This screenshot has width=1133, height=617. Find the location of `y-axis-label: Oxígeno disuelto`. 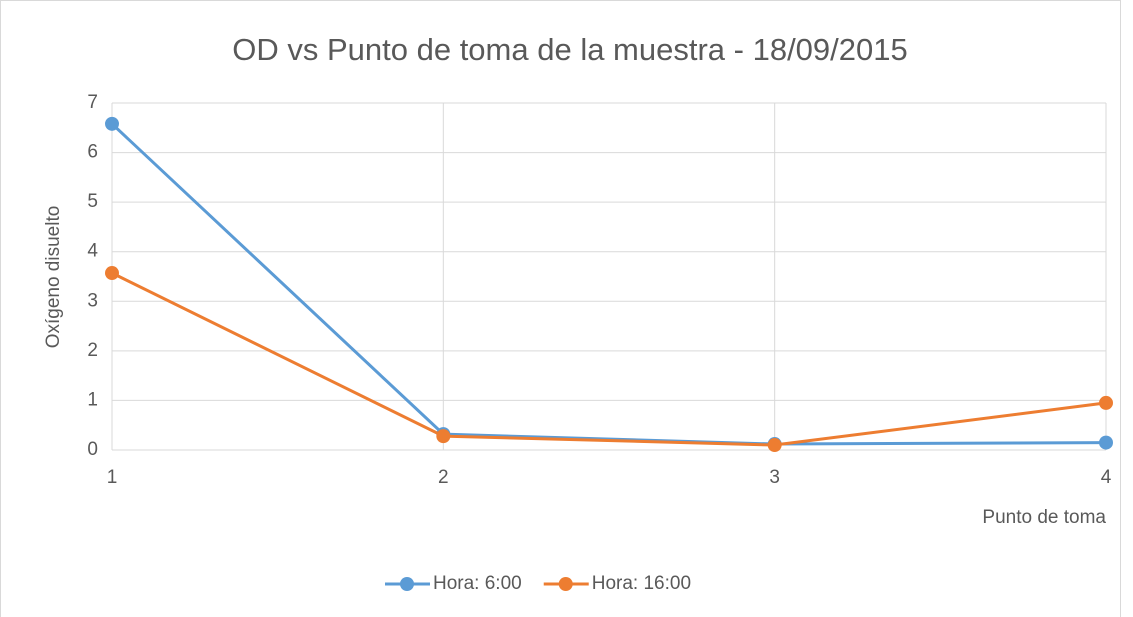

y-axis-label: Oxígeno disuelto is located at coordinates (53, 277).